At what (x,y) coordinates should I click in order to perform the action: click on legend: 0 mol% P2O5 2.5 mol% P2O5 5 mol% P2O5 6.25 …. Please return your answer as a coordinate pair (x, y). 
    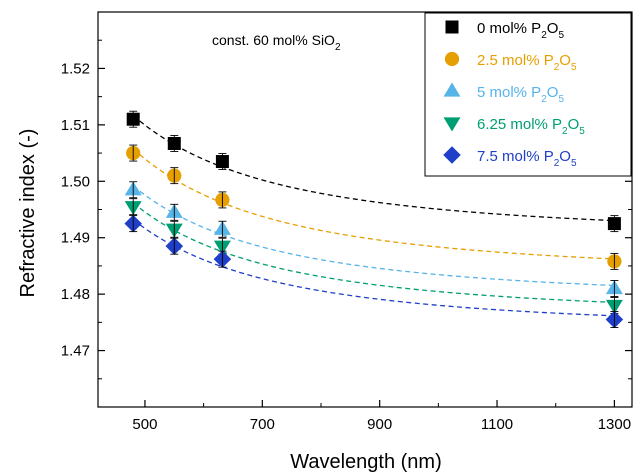
    Looking at the image, I should click on (528, 94).